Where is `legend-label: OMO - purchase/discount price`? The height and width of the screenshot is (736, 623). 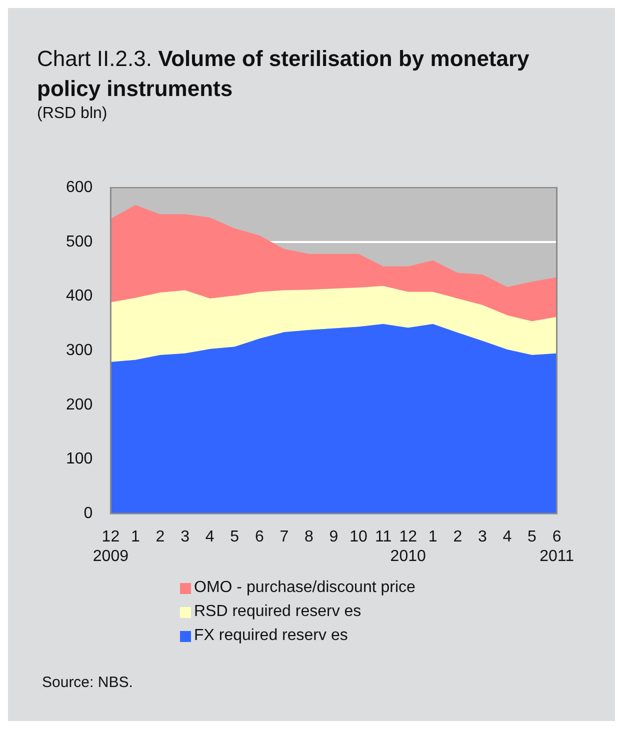 legend-label: OMO - purchase/discount price is located at coordinates (305, 588).